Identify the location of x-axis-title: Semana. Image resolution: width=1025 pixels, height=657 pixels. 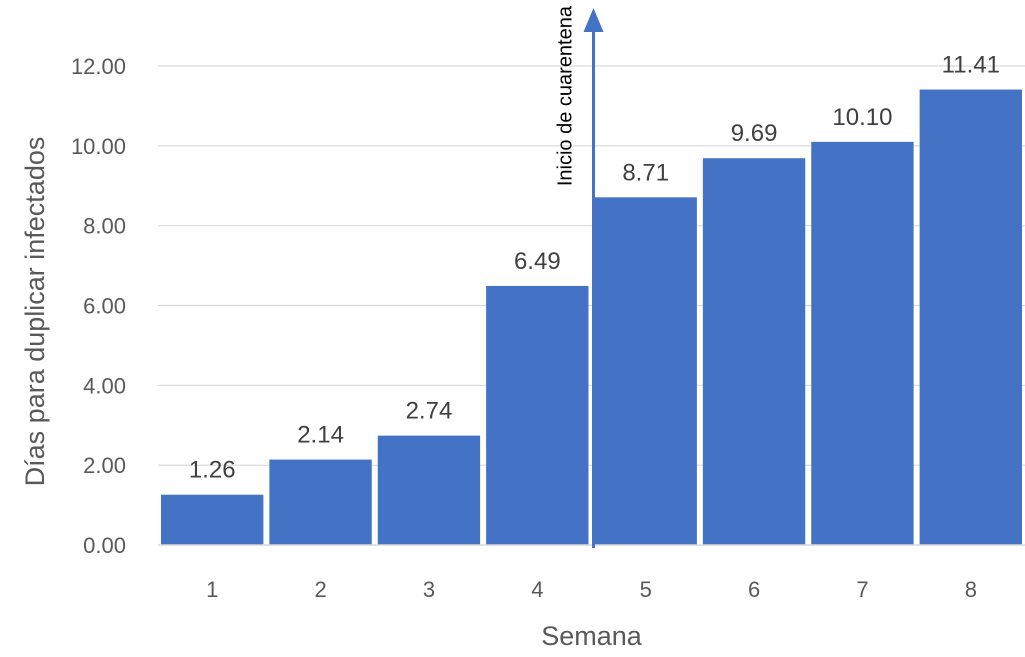
(592, 636).